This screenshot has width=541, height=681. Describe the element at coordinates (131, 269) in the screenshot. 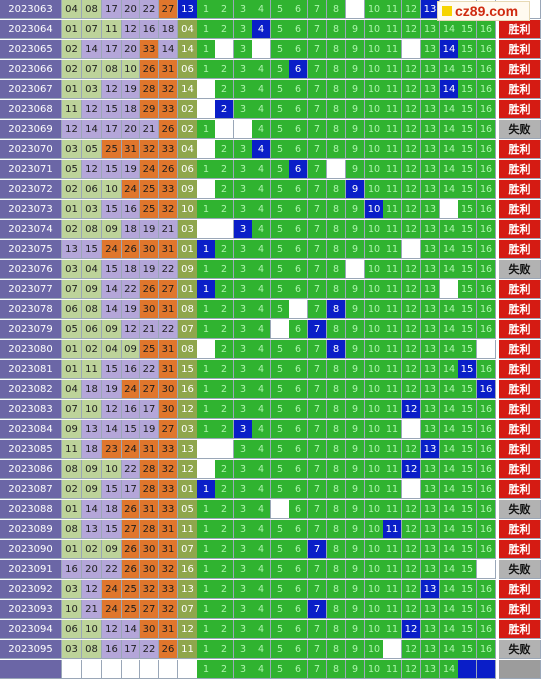

I see `red-ball: 18` at that location.